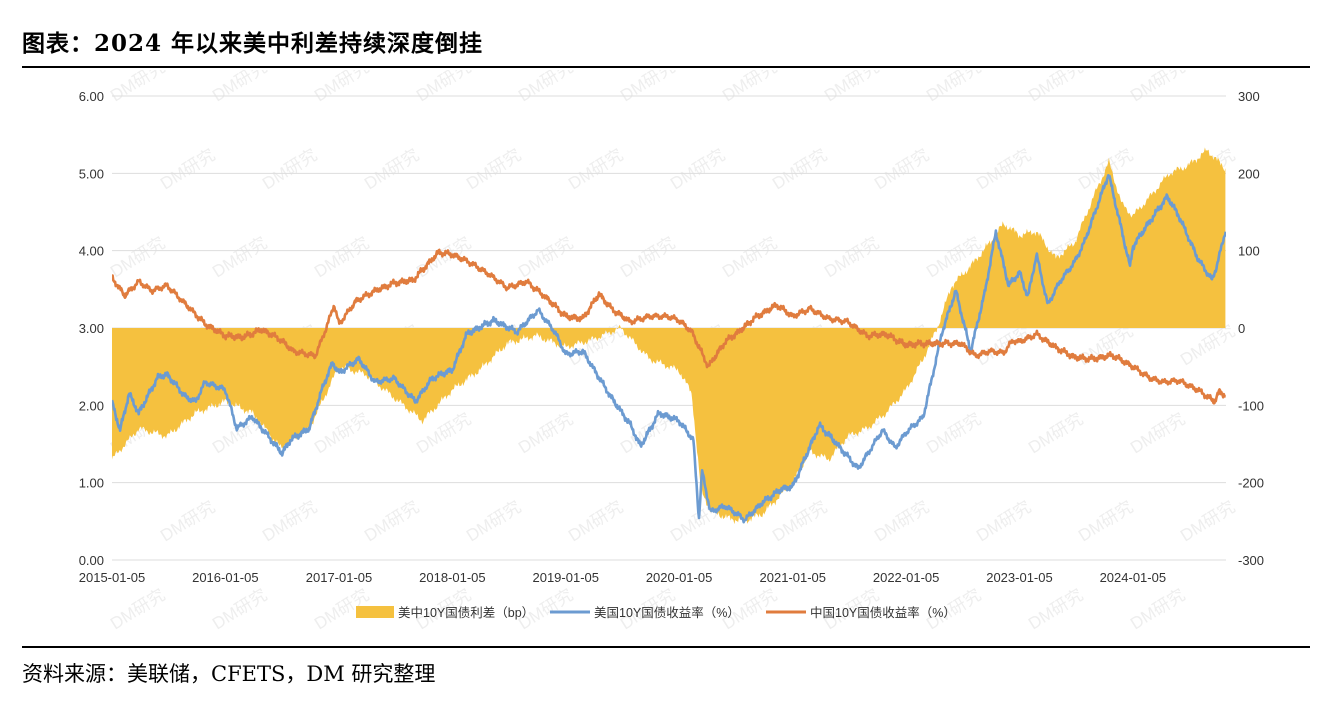  Describe the element at coordinates (1241, 328) in the screenshot. I see `right-axis-tick-label: 0` at that location.